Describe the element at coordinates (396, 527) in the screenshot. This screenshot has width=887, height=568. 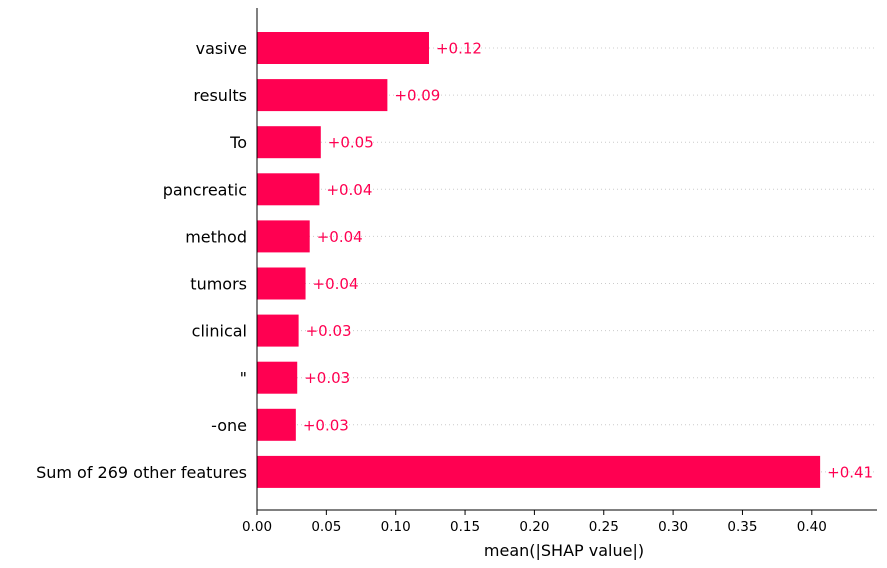
I see `x-tick-label: 0.10` at that location.